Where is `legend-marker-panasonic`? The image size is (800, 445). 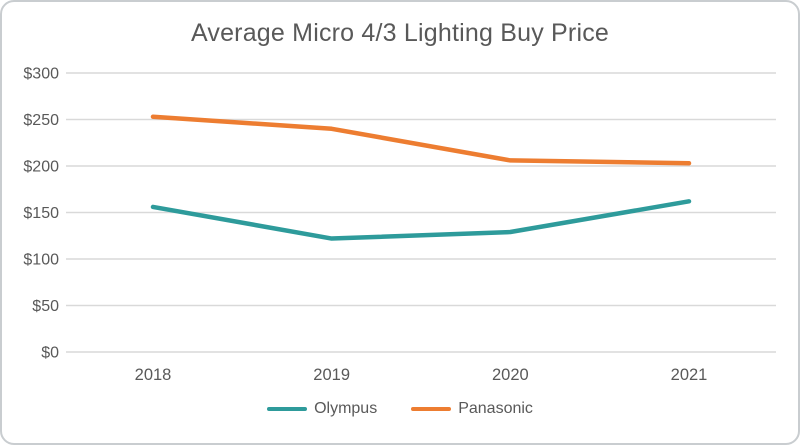
legend-marker-panasonic is located at coordinates (431, 409).